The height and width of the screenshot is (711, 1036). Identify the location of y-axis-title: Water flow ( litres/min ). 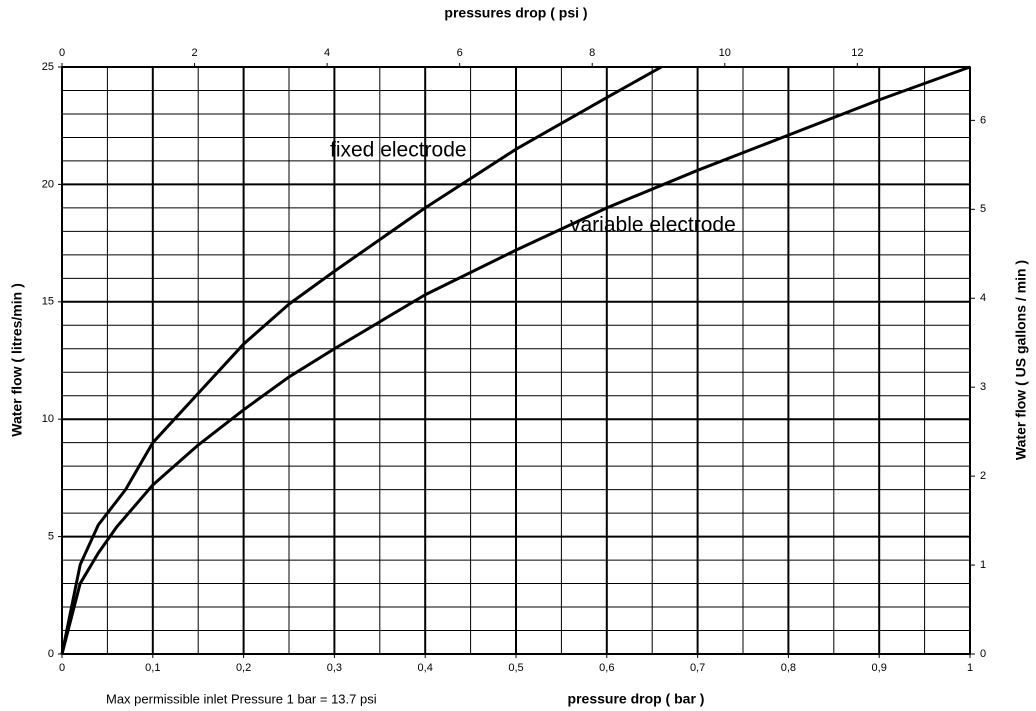
(17, 360).